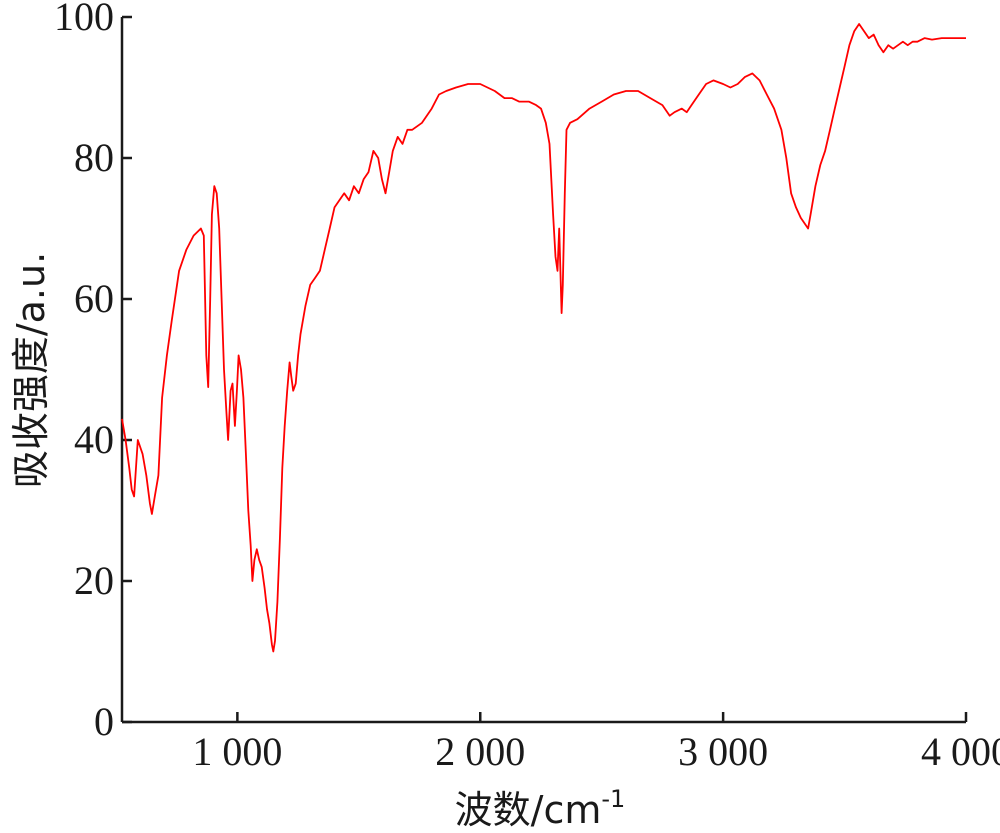 The image size is (1000, 833). Describe the element at coordinates (31, 370) in the screenshot. I see `y-axis-title: 吸收强度/a.u.` at that location.